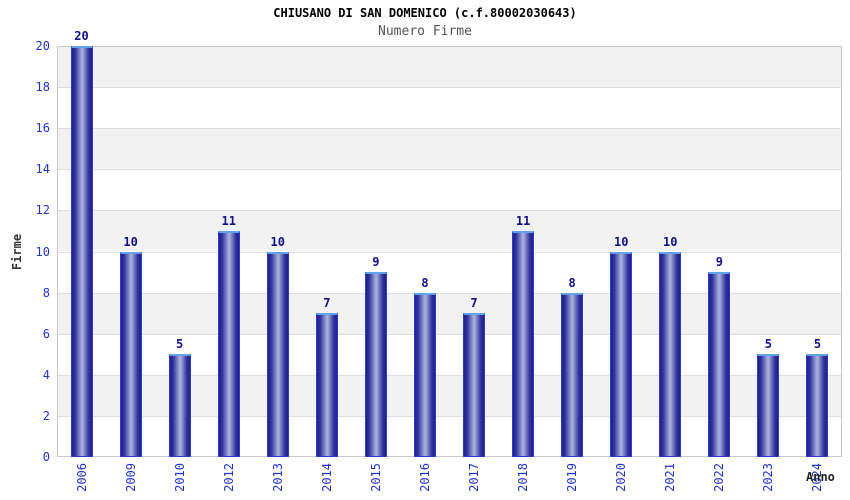 The image size is (850, 500). Describe the element at coordinates (817, 405) in the screenshot. I see `bar-2024` at that location.